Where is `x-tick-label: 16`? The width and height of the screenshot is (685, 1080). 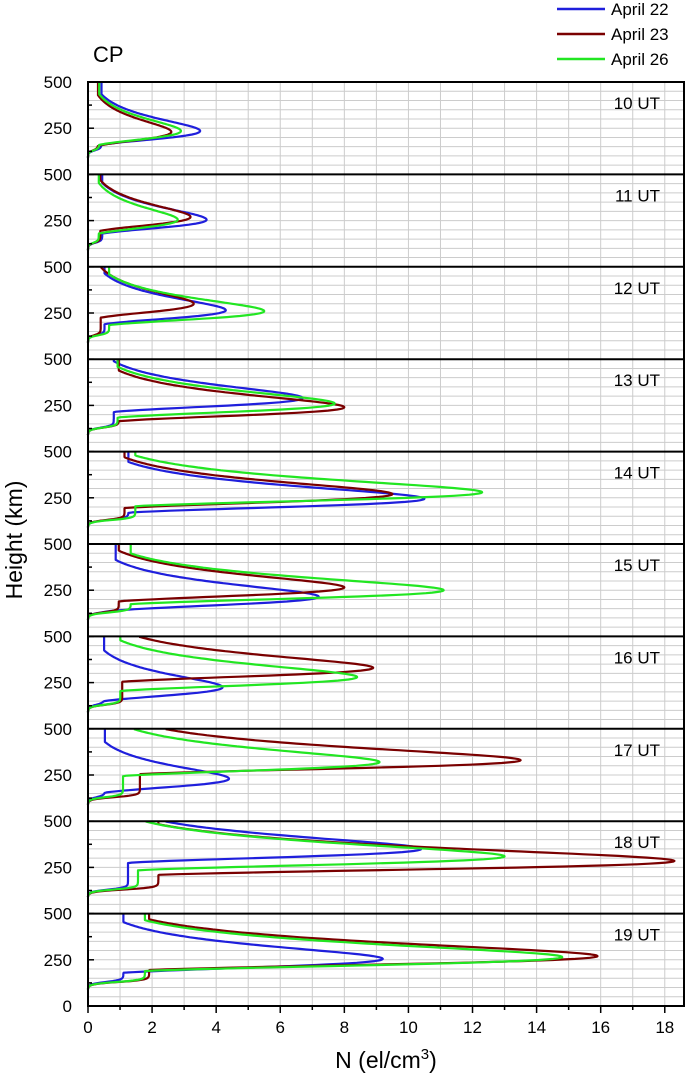
x-tick-label: 16 is located at coordinates (600, 1027).